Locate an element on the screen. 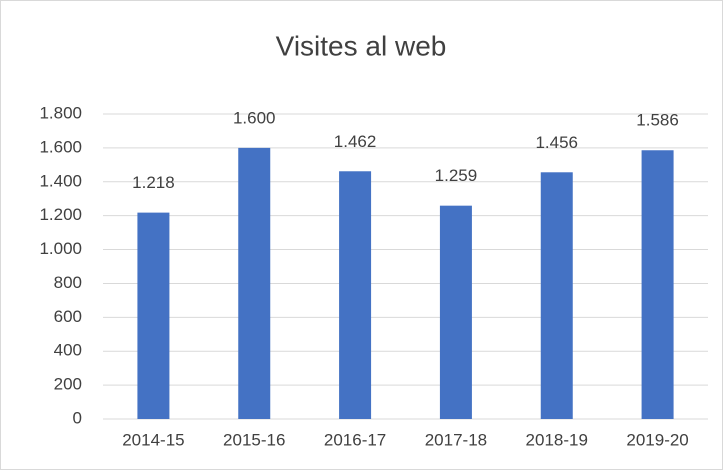  data-label: 1.600 is located at coordinates (254, 117).